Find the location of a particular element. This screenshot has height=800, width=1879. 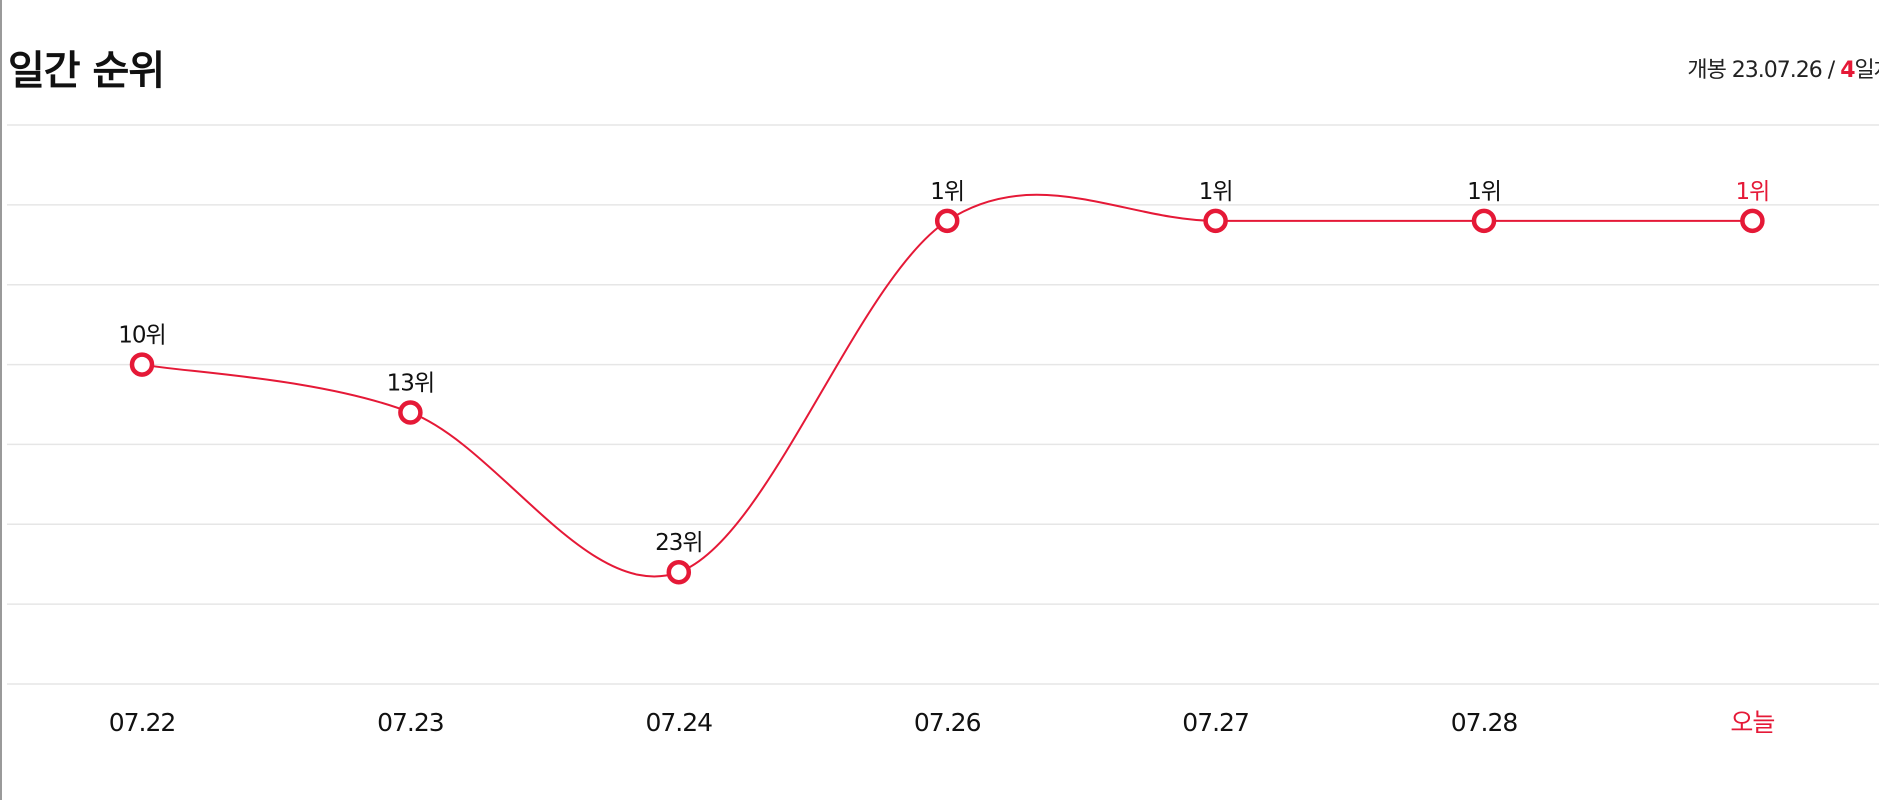

rank-label: 23위 is located at coordinates (678, 543).